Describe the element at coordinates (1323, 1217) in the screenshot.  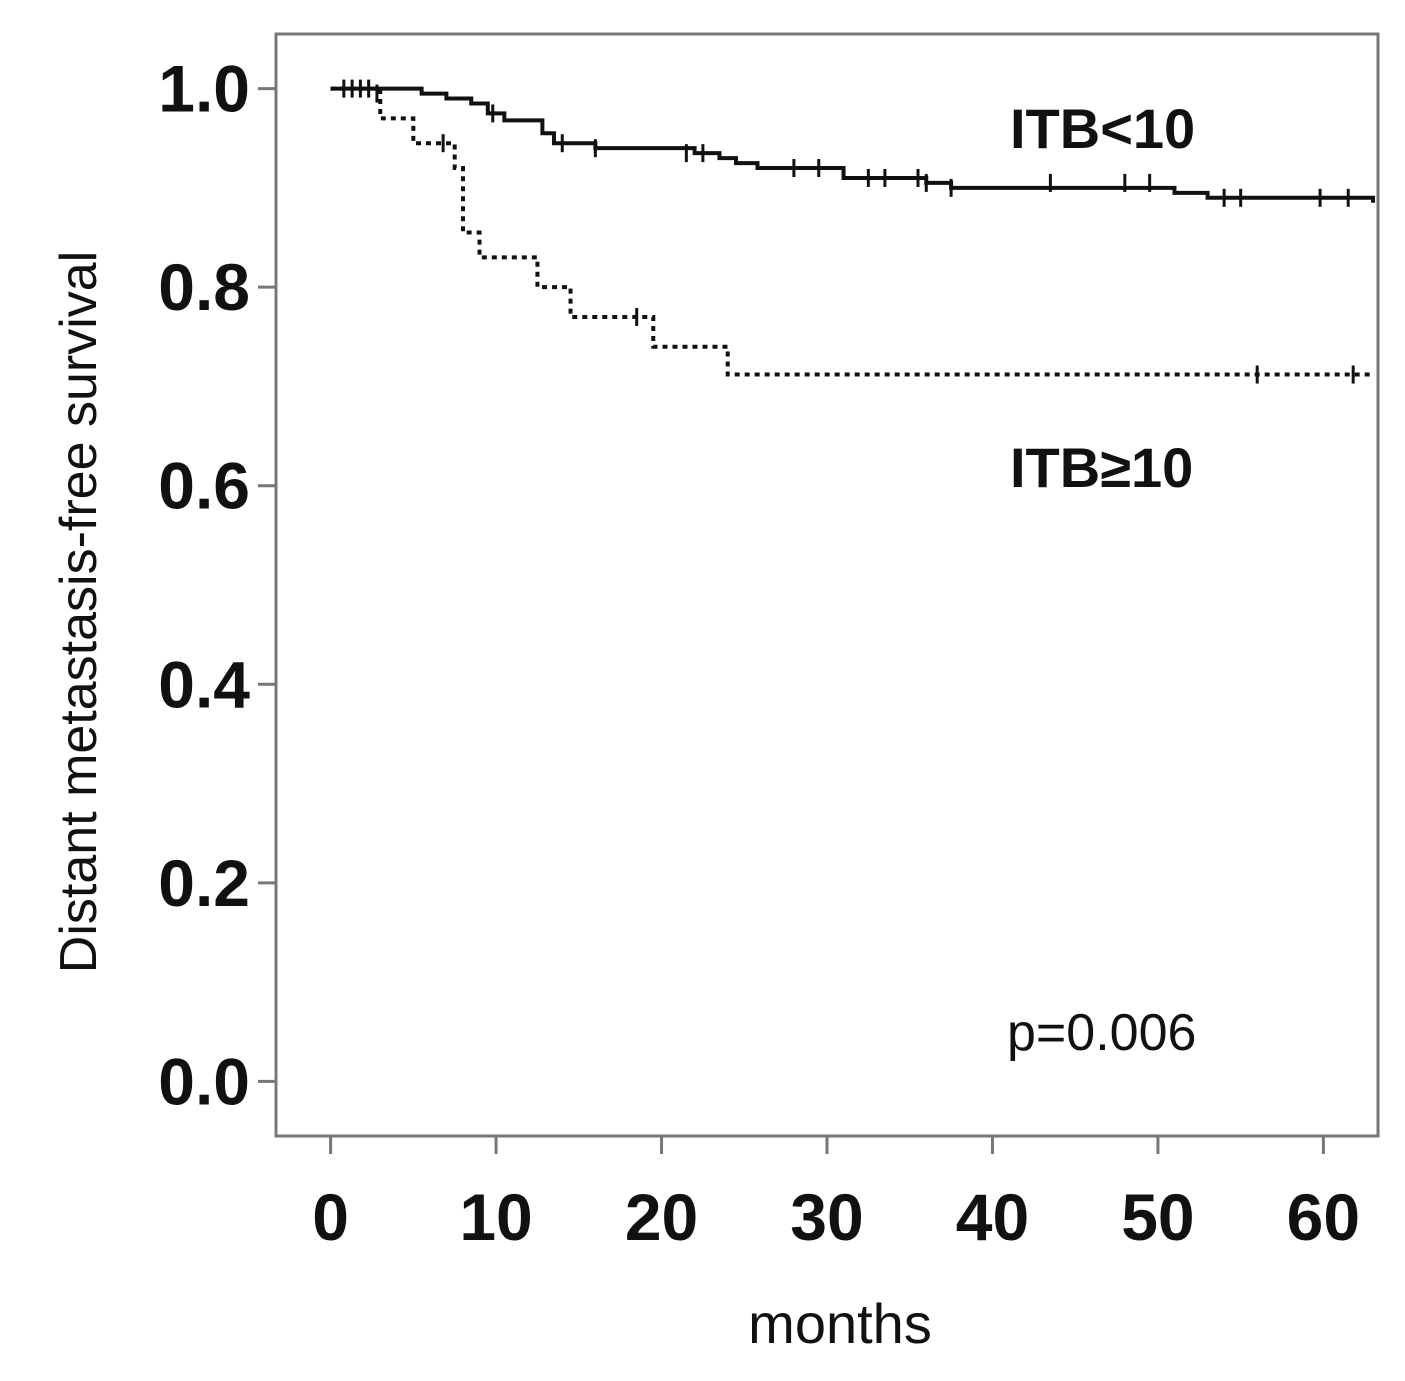
I see `x-tick-label: 60` at that location.